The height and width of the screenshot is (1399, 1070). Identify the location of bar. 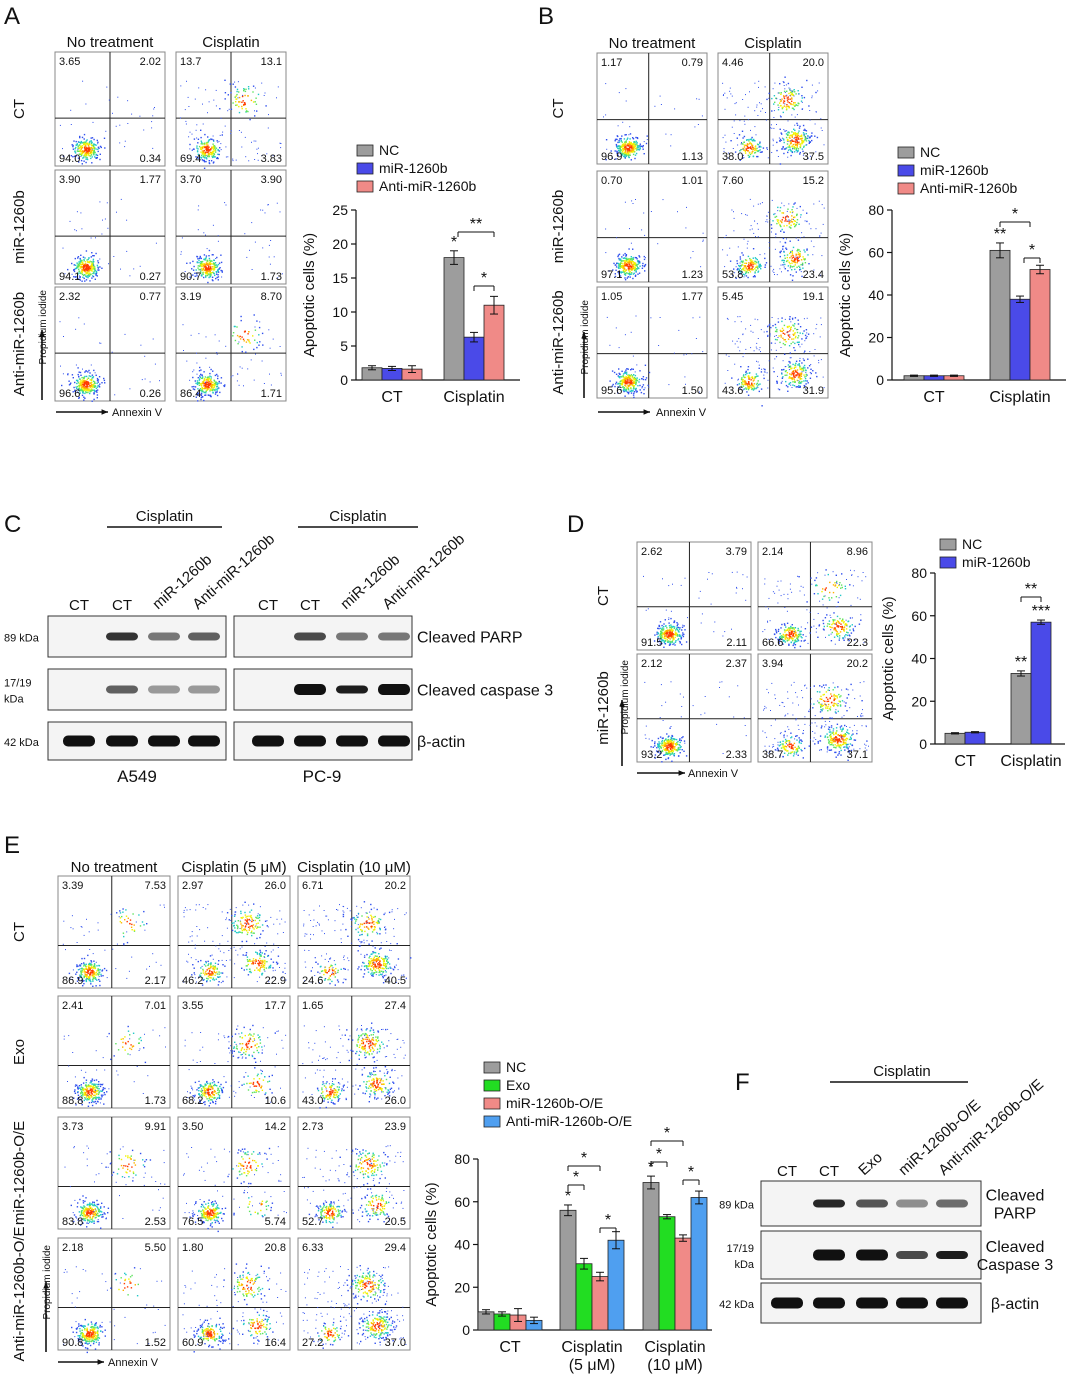
(1020, 339).